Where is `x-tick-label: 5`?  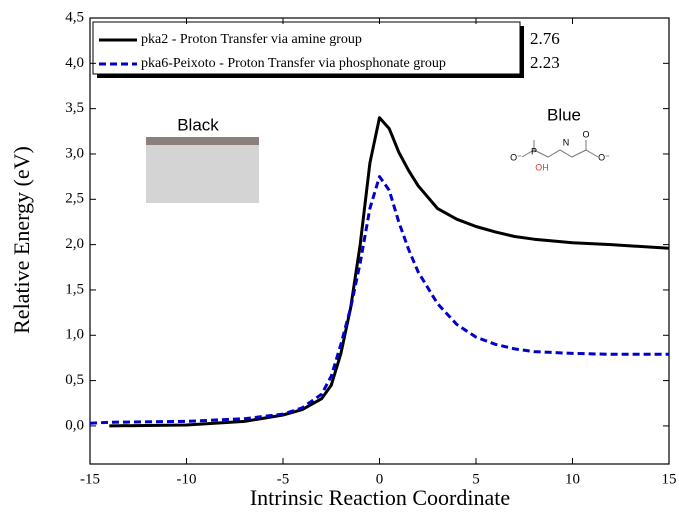 x-tick-label: 5 is located at coordinates (476, 479).